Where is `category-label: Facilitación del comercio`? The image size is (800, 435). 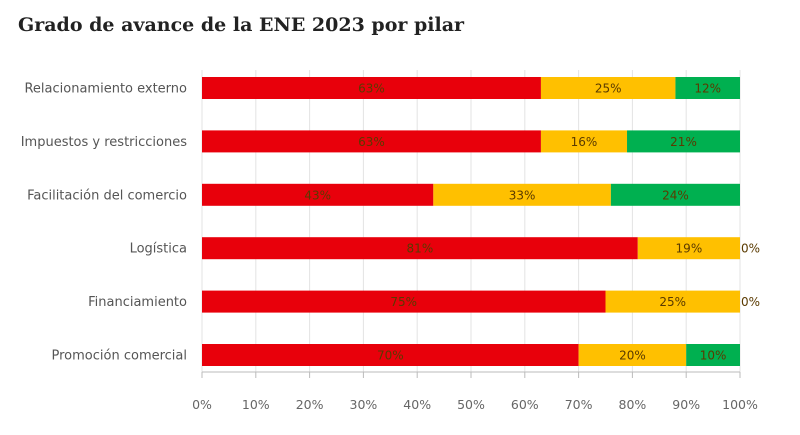
category-label: Facilitación del comercio is located at coordinates (107, 195).